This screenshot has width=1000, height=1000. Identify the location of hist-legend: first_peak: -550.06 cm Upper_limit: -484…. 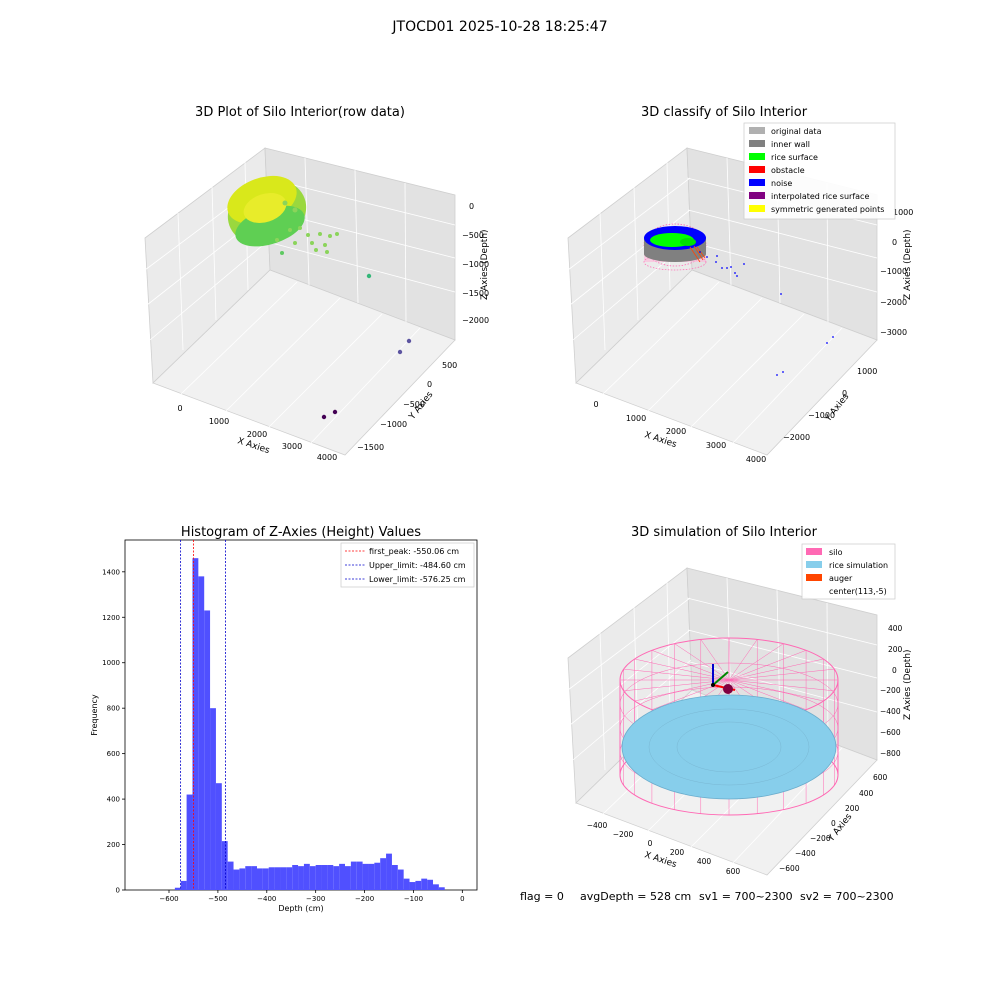
(407, 565).